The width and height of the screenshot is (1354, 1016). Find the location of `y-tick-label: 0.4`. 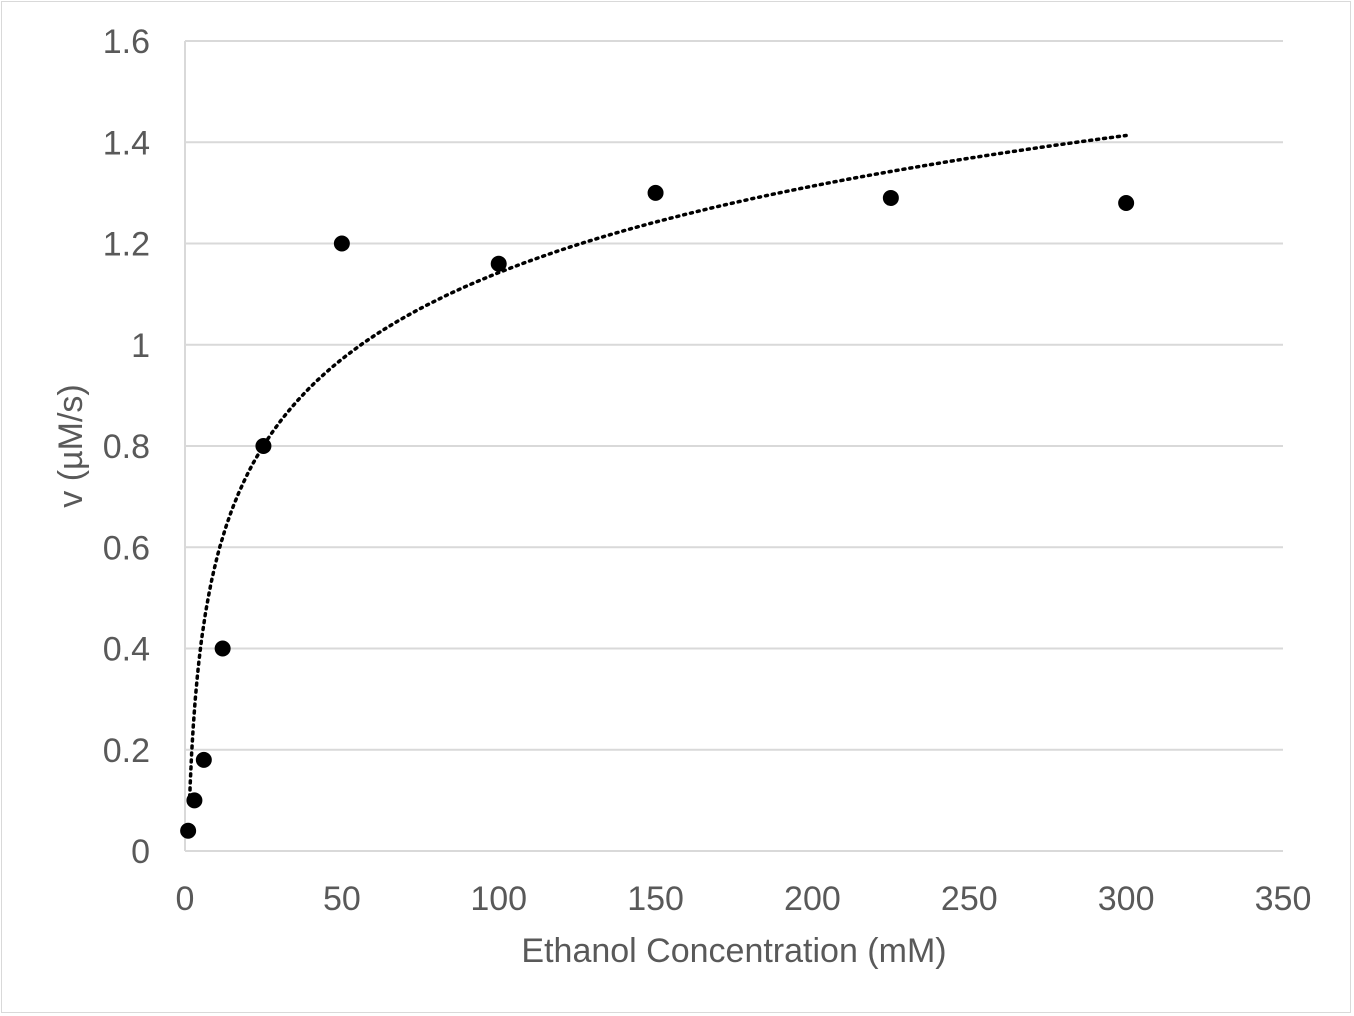

y-tick-label: 0.4 is located at coordinates (126, 650).